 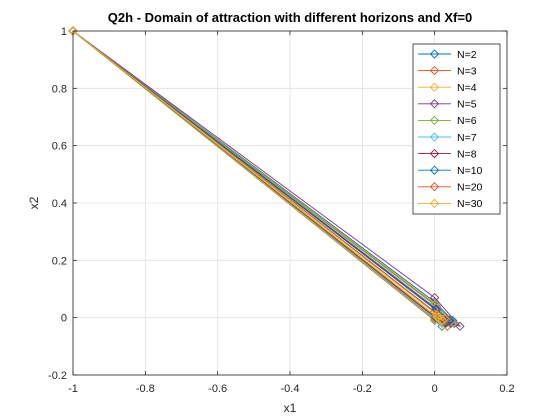 What do you see at coordinates (64, 32) in the screenshot?
I see `y-tick-label: 1` at bounding box center [64, 32].